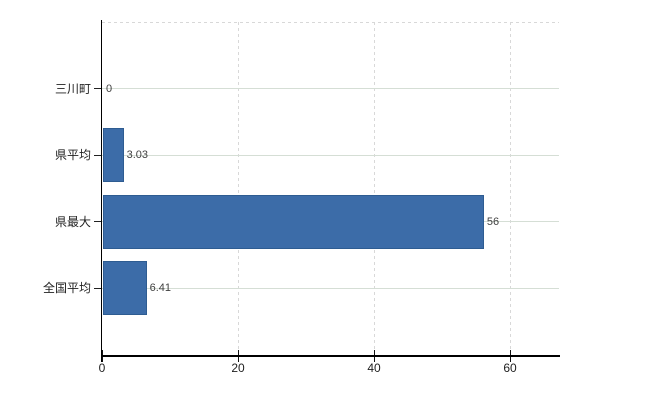  Describe the element at coordinates (72, 221) in the screenshot. I see `category-label: 県最大` at that location.